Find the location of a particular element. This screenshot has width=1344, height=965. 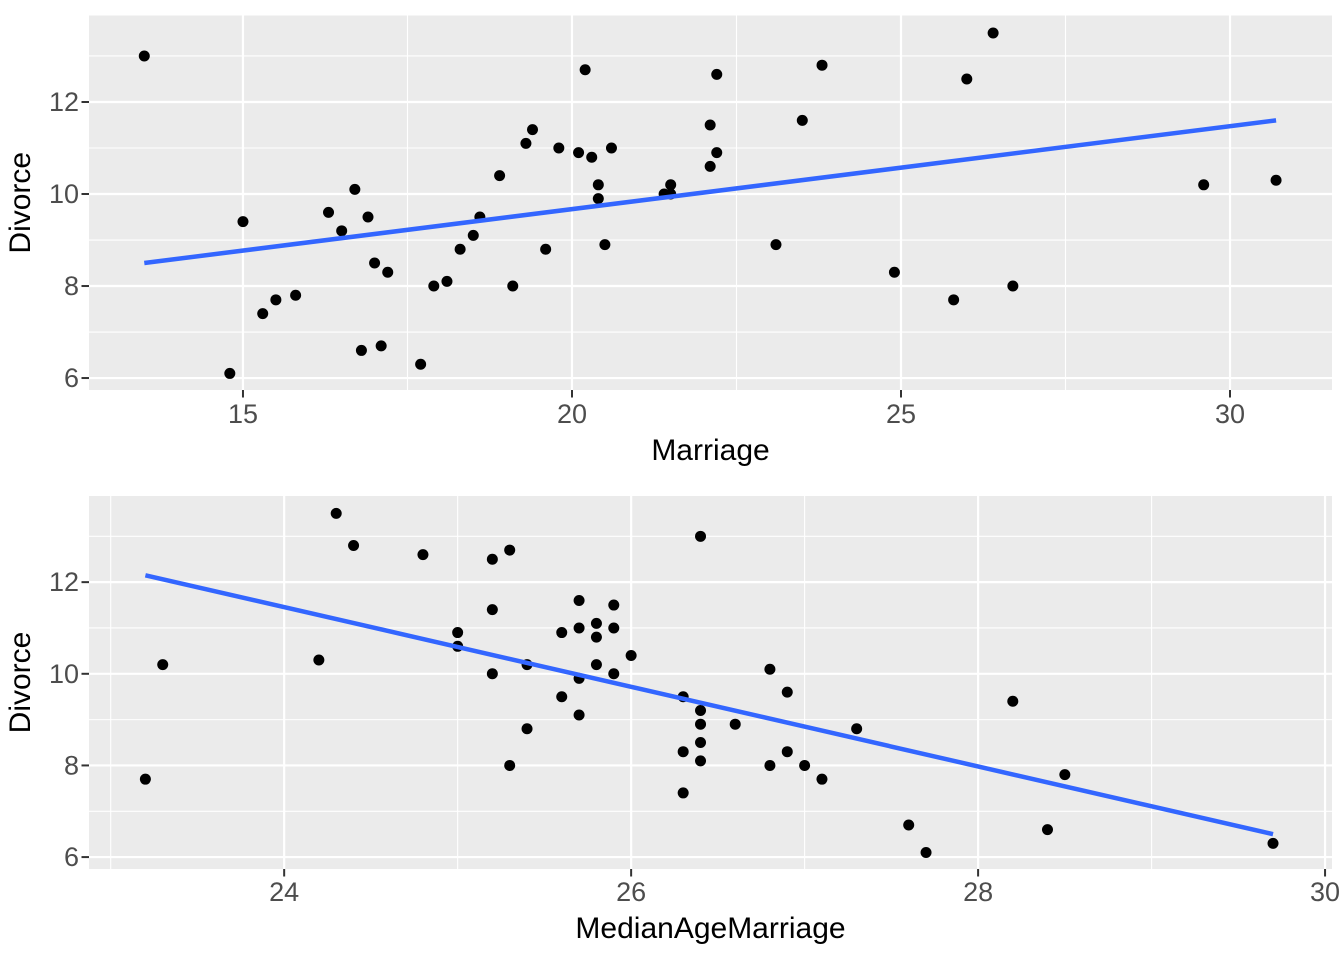

x-axis-title: MedianAgeMarriage is located at coordinates (710, 928).